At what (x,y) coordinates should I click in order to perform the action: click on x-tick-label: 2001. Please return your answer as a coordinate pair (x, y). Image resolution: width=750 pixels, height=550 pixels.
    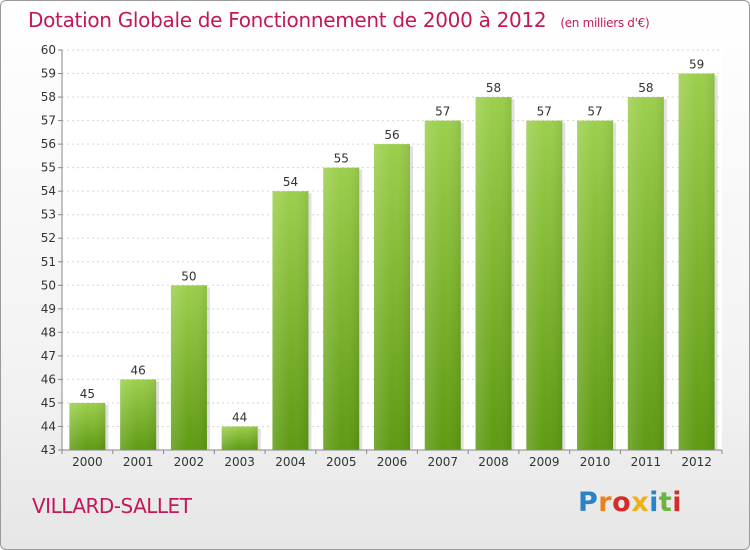
    Looking at the image, I should click on (138, 462).